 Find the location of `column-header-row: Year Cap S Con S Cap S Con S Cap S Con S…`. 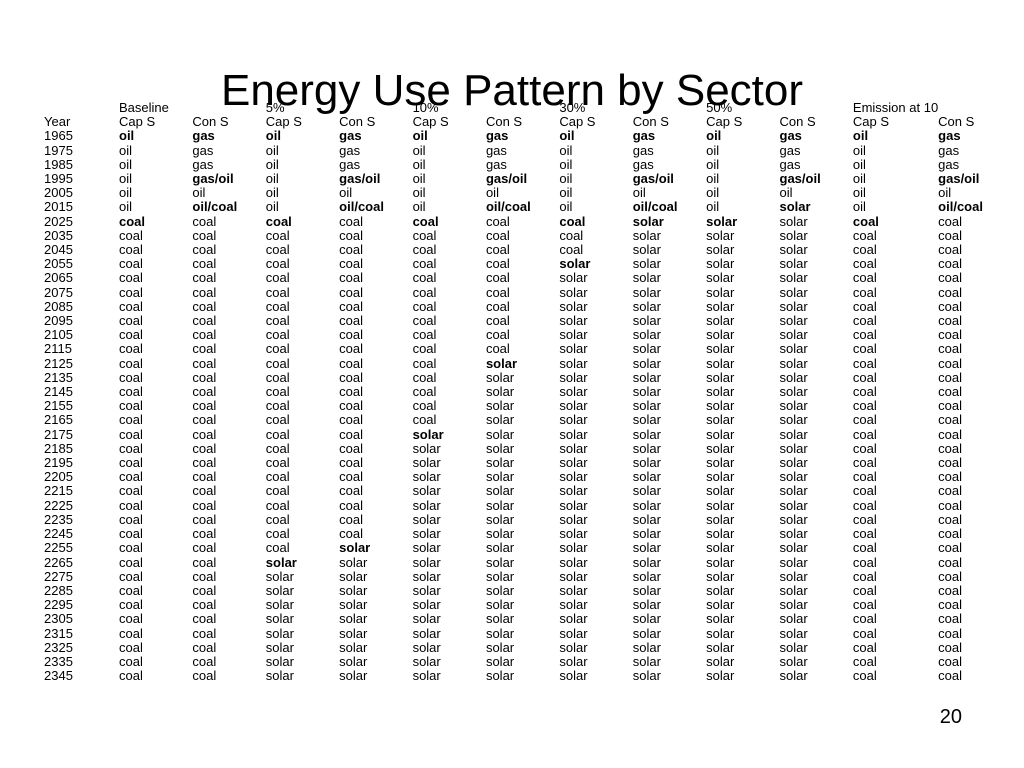

column-header-row: Year Cap S Con S Cap S Con S Cap S Con S… is located at coordinates (528, 122).